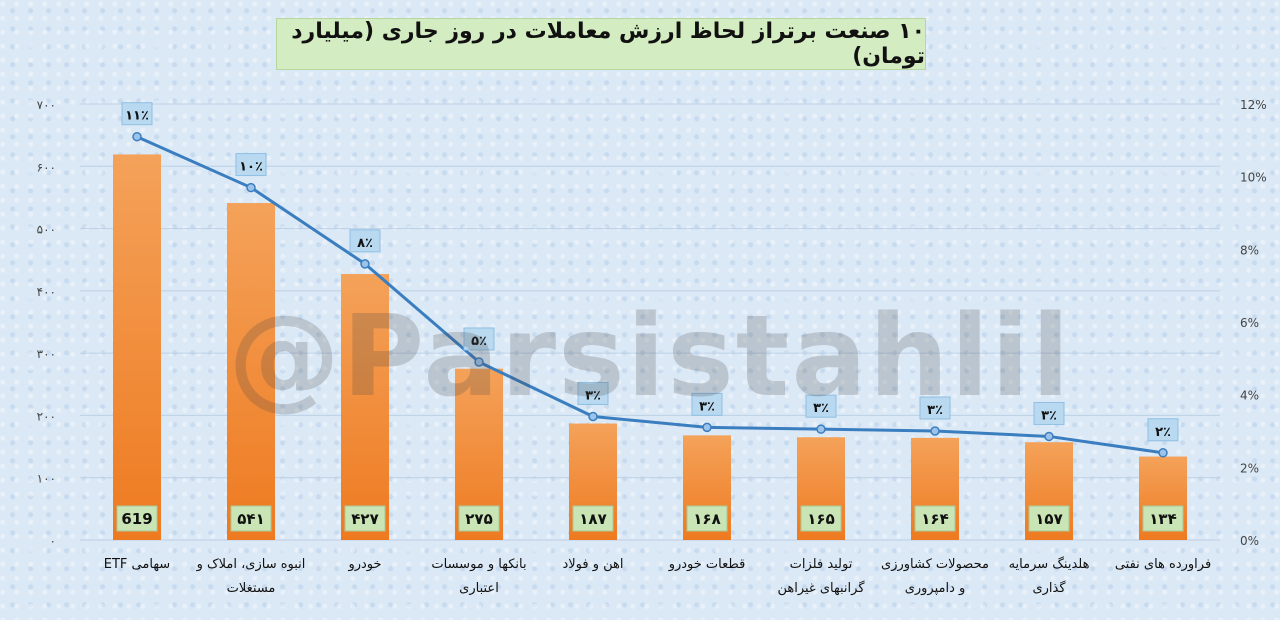 The height and width of the screenshot is (620, 1280). Describe the element at coordinates (365, 243) in the screenshot. I see `pct-label: ۸٪` at that location.